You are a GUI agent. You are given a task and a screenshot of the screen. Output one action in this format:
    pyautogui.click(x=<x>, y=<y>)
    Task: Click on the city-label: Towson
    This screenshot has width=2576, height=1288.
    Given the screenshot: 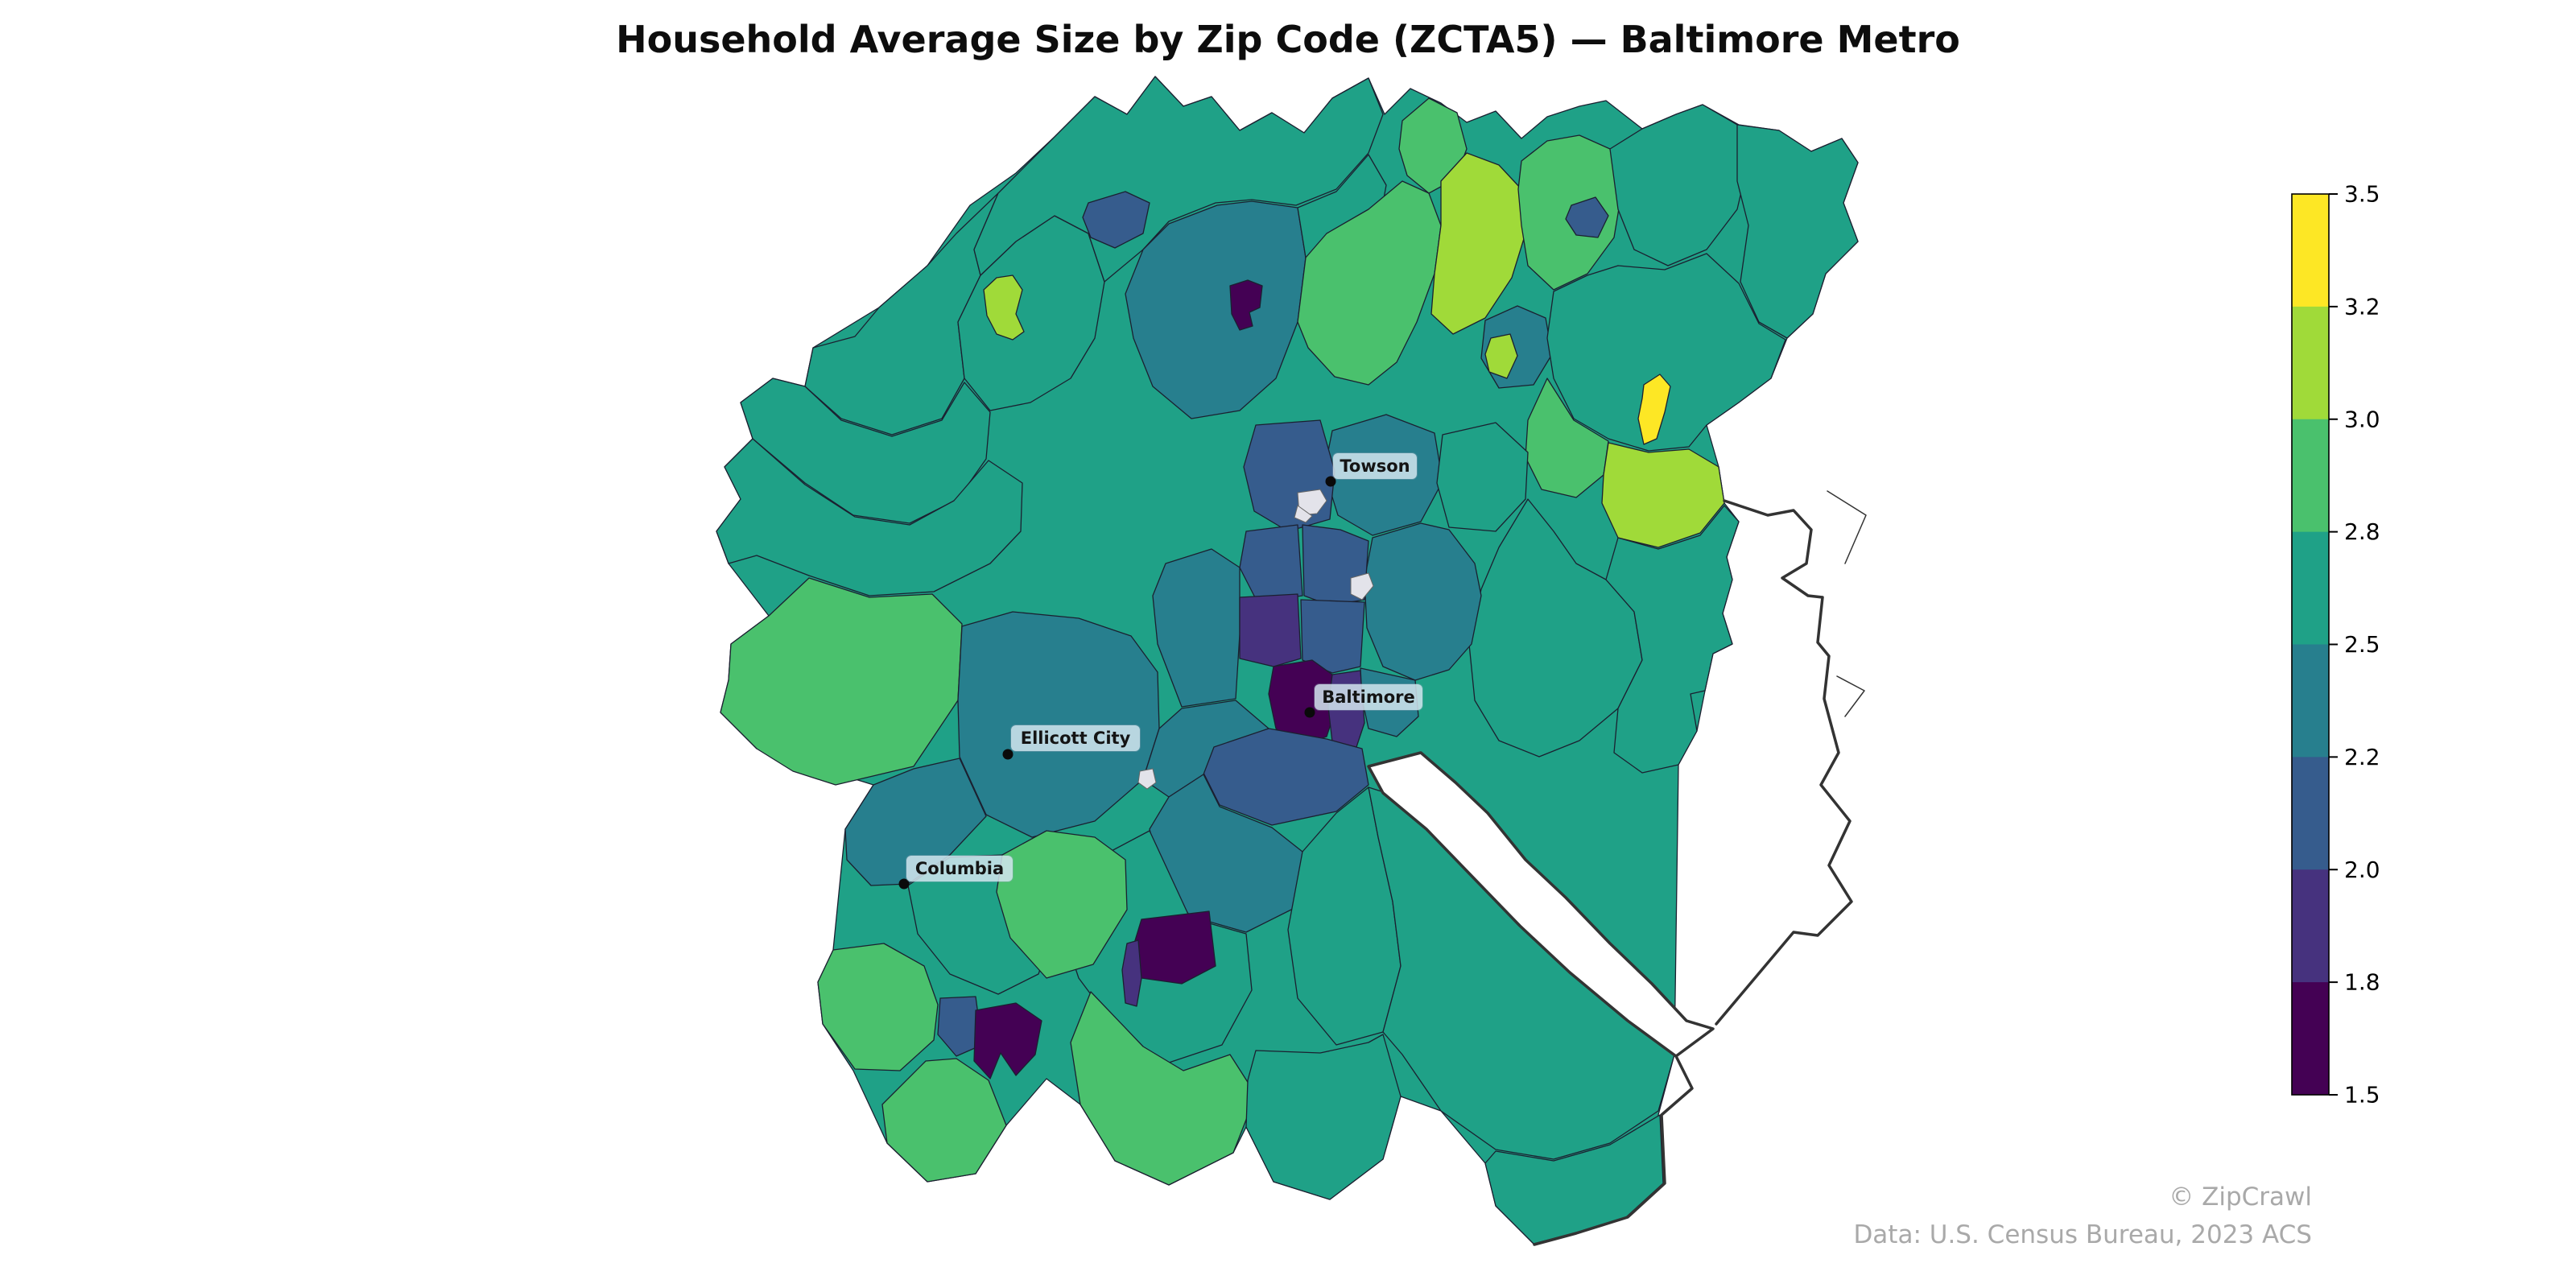 What is the action you would take?
    pyautogui.click(x=1375, y=466)
    